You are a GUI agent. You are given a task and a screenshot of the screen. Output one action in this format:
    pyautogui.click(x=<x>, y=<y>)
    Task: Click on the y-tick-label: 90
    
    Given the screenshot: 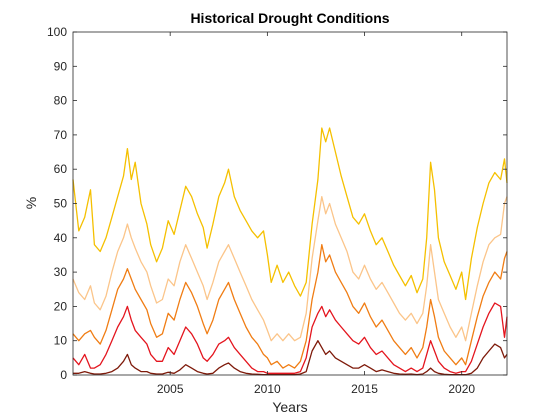 What is the action you would take?
    pyautogui.click(x=61, y=66)
    